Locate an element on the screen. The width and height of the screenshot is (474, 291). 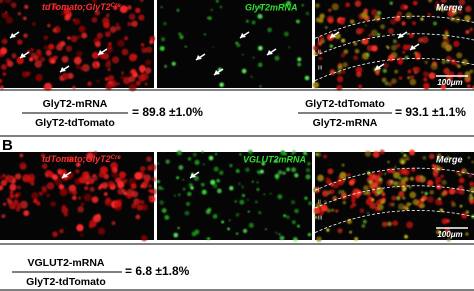
denominator: GlyT2-mRNA is located at coordinates (345, 123).